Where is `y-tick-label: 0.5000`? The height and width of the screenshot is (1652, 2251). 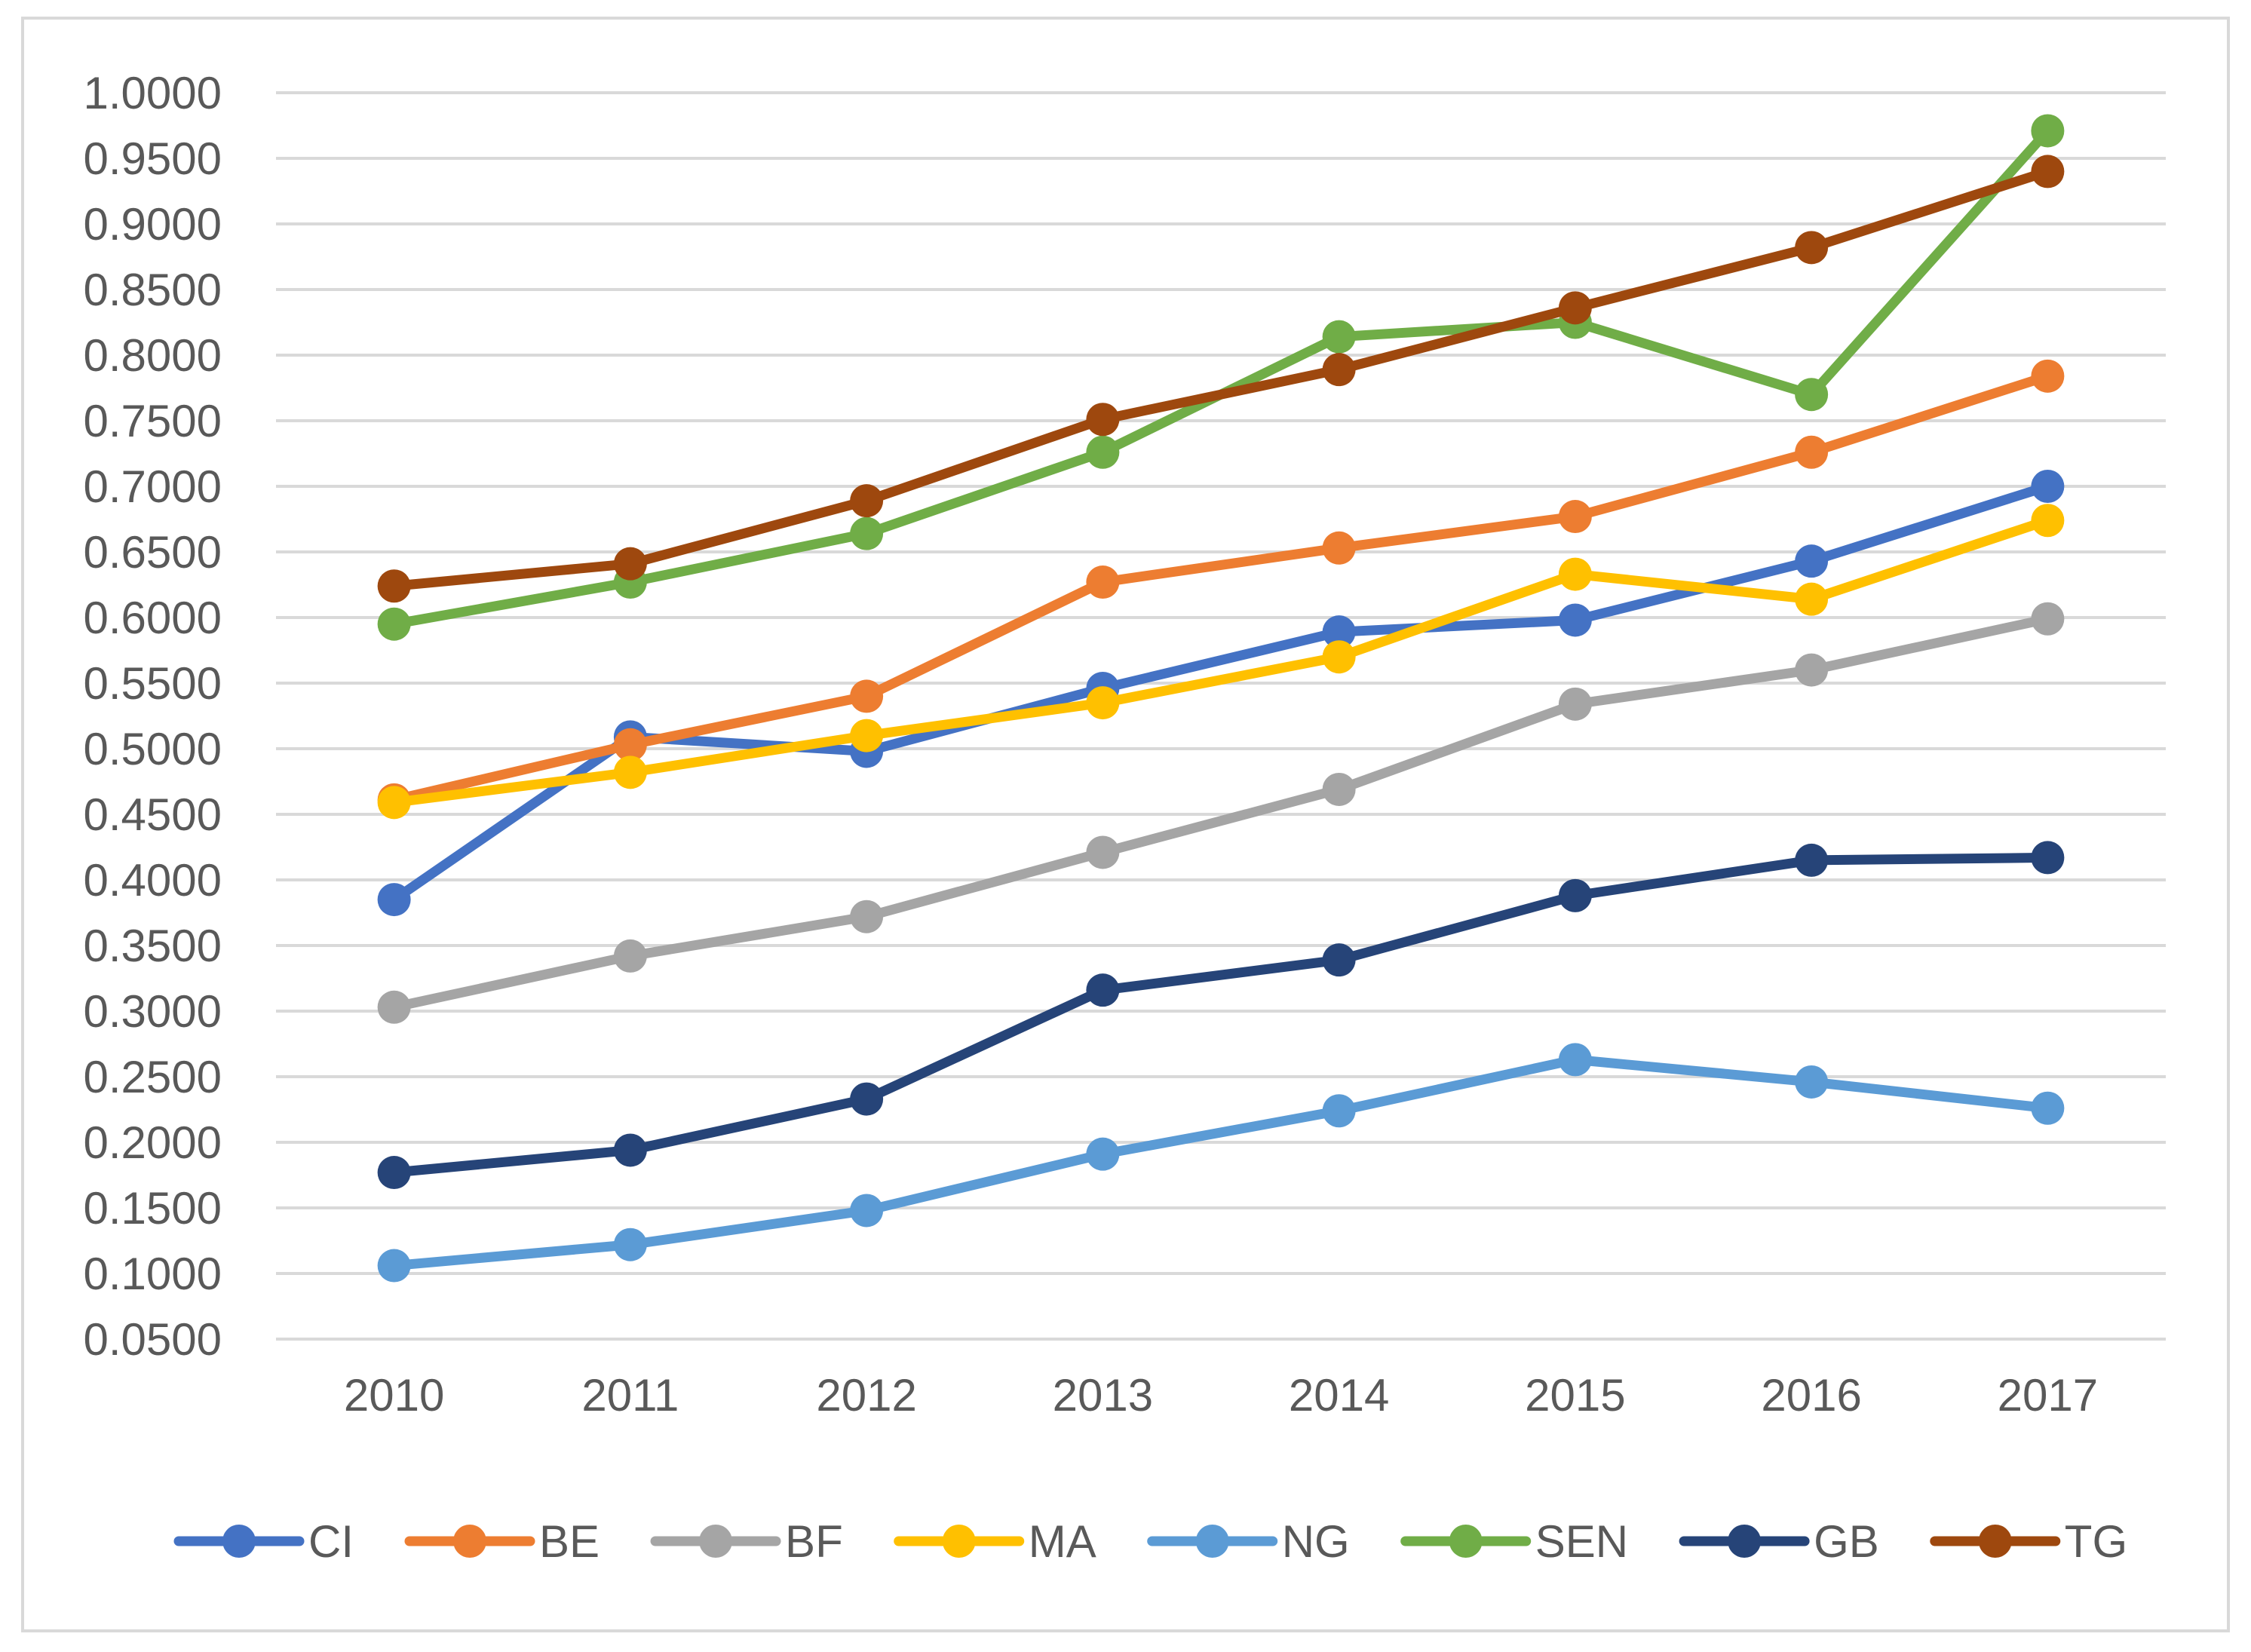 y-tick-label: 0.5000 is located at coordinates (152, 749).